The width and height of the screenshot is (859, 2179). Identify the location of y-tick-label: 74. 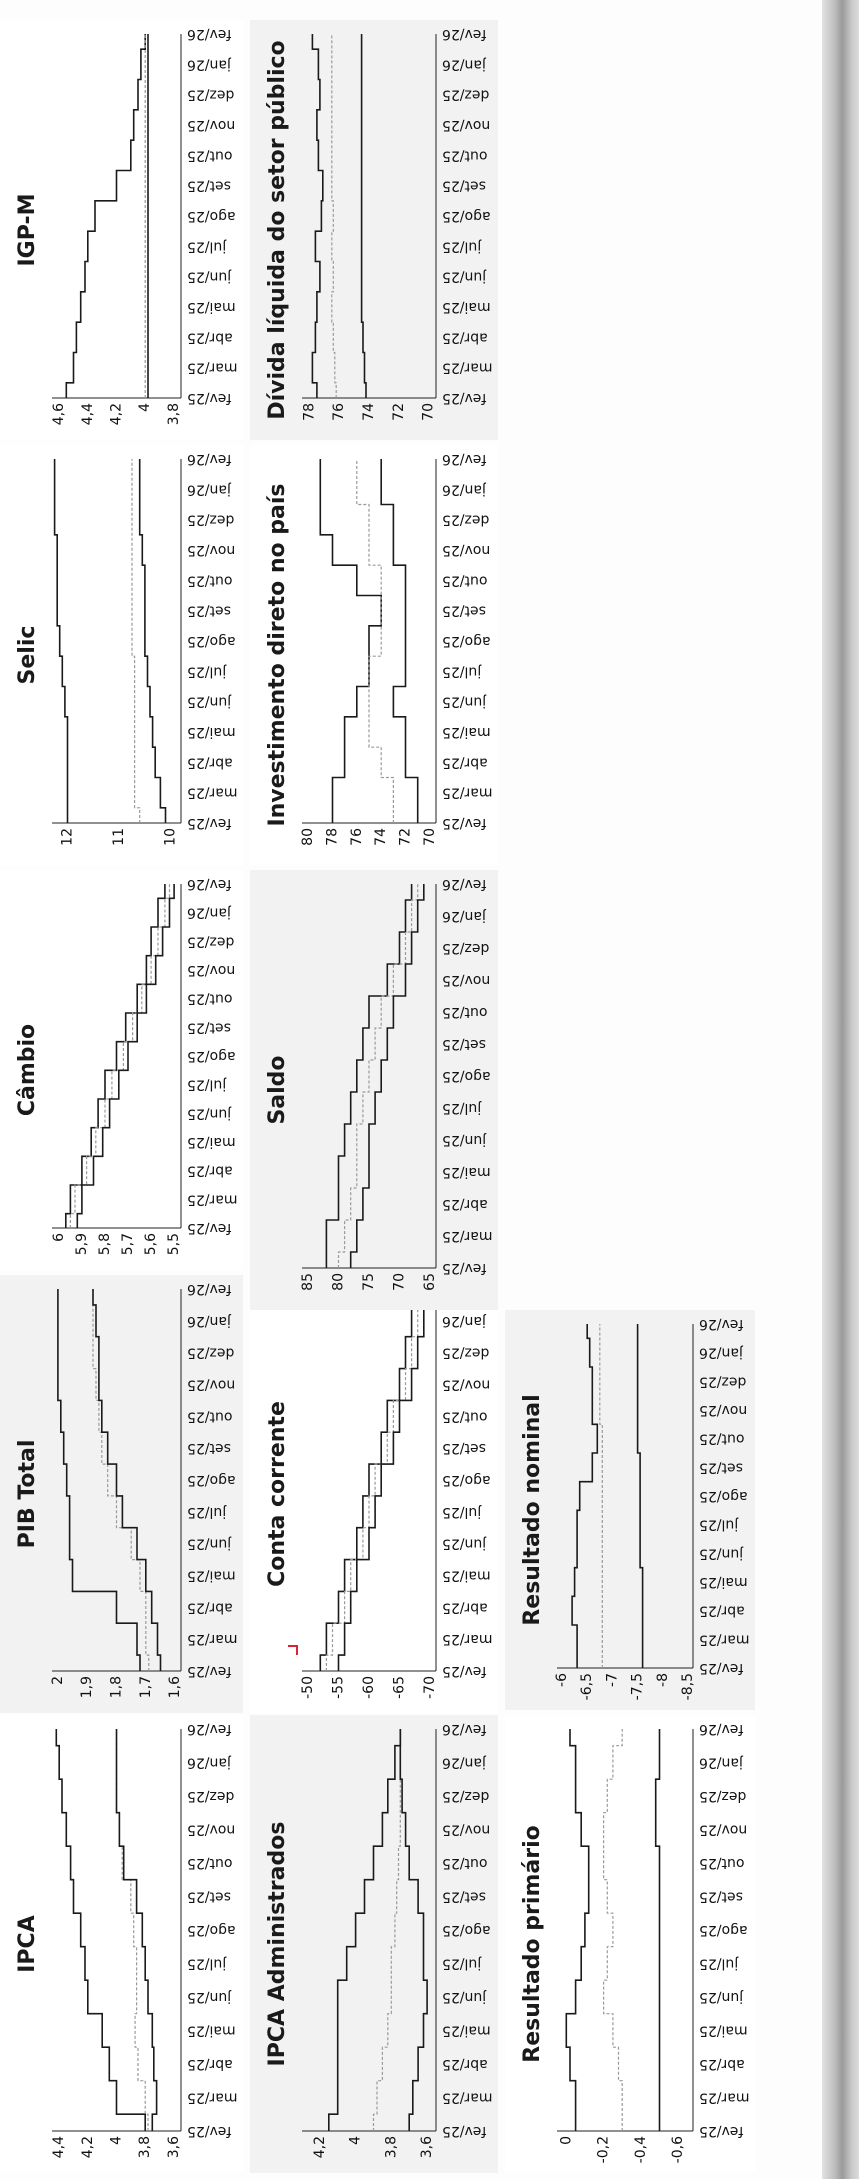
(381, 837).